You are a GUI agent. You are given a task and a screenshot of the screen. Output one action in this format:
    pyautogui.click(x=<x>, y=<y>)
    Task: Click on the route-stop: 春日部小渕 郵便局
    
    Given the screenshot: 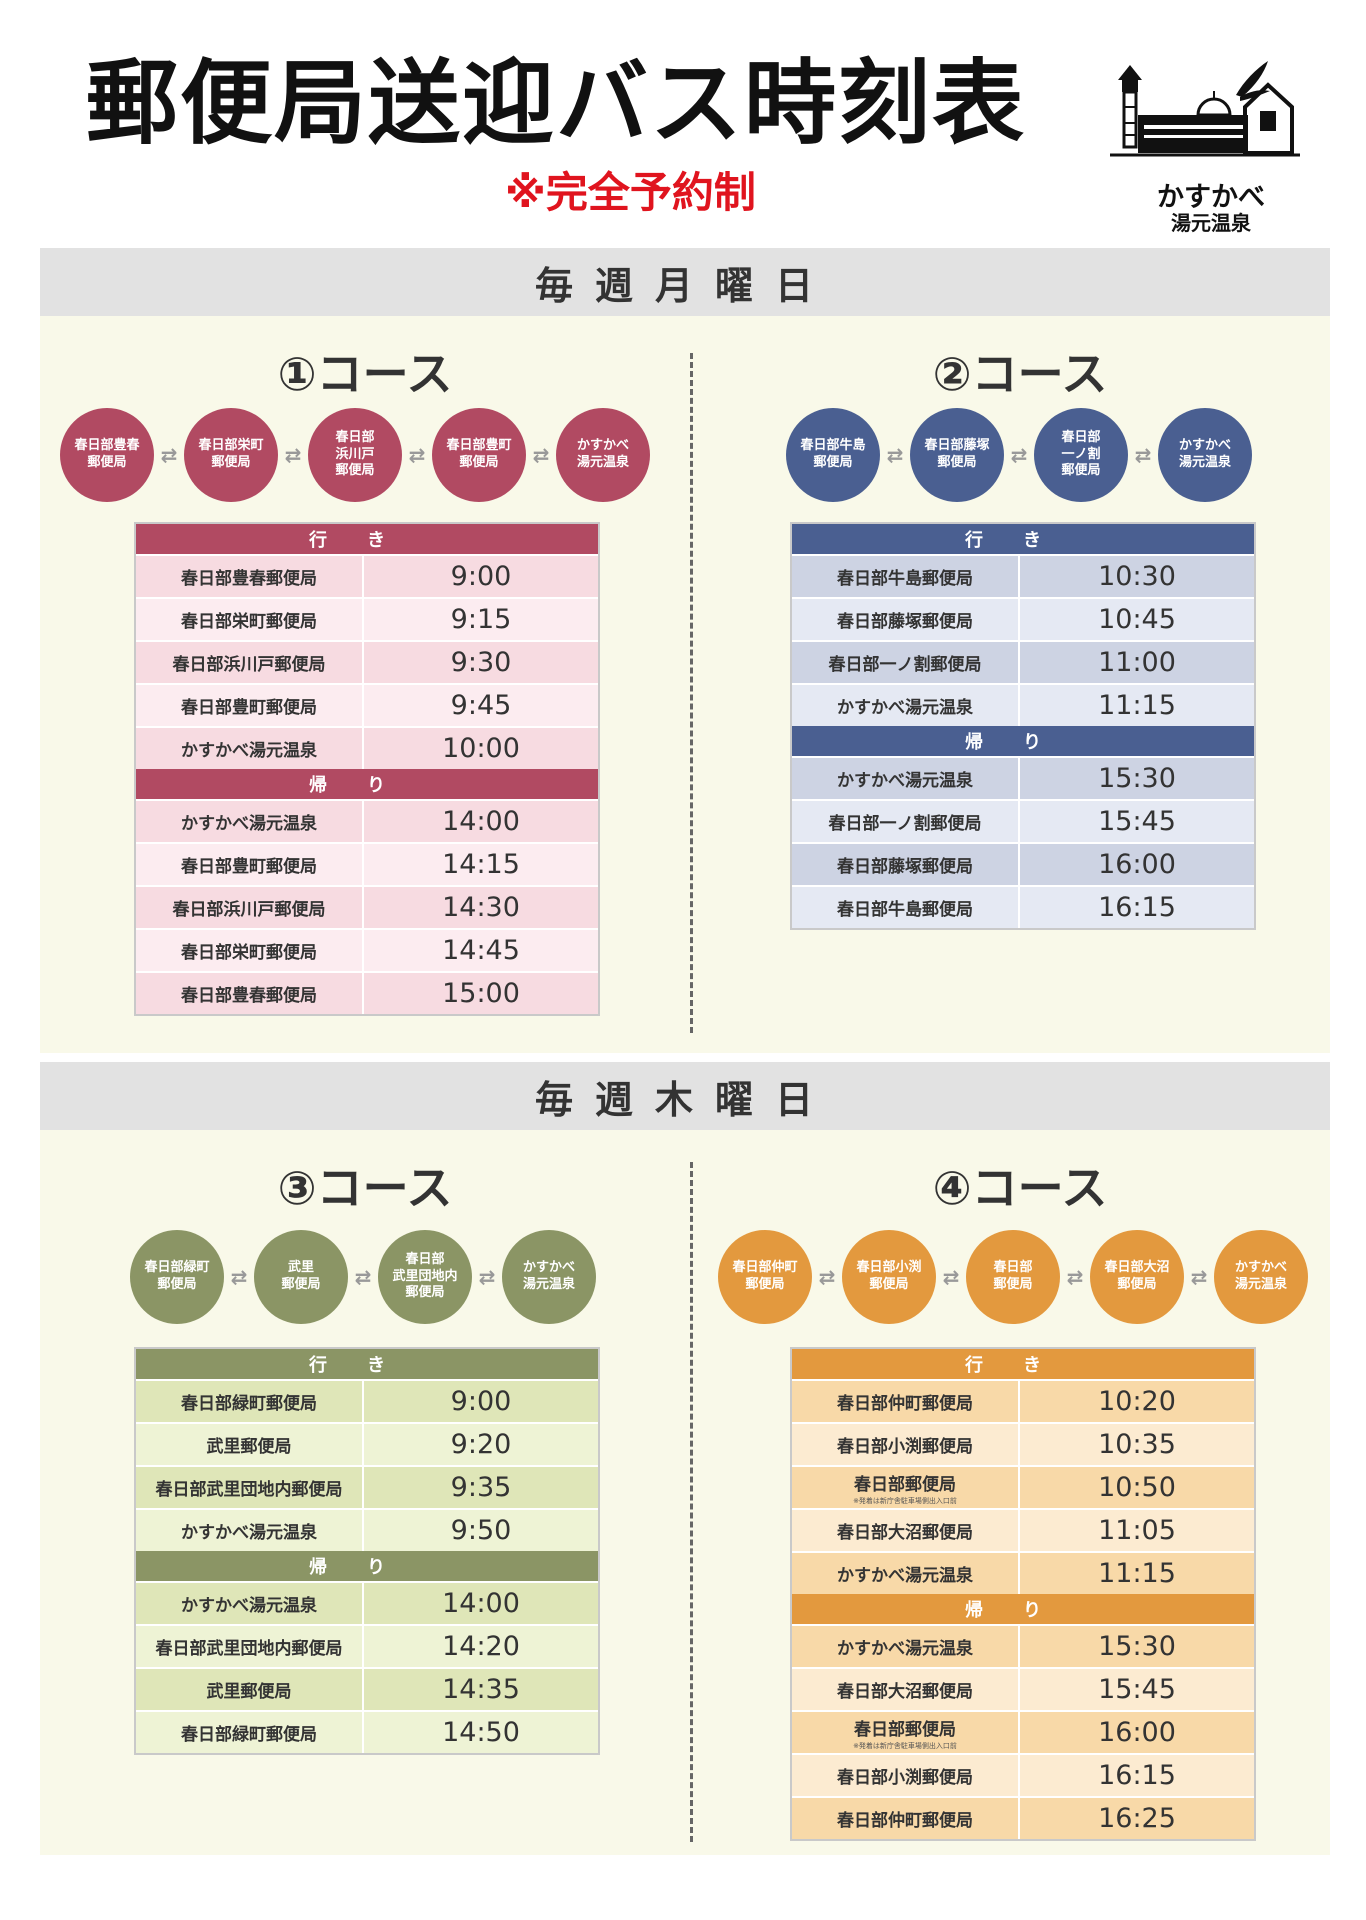 What is the action you would take?
    pyautogui.click(x=889, y=1277)
    